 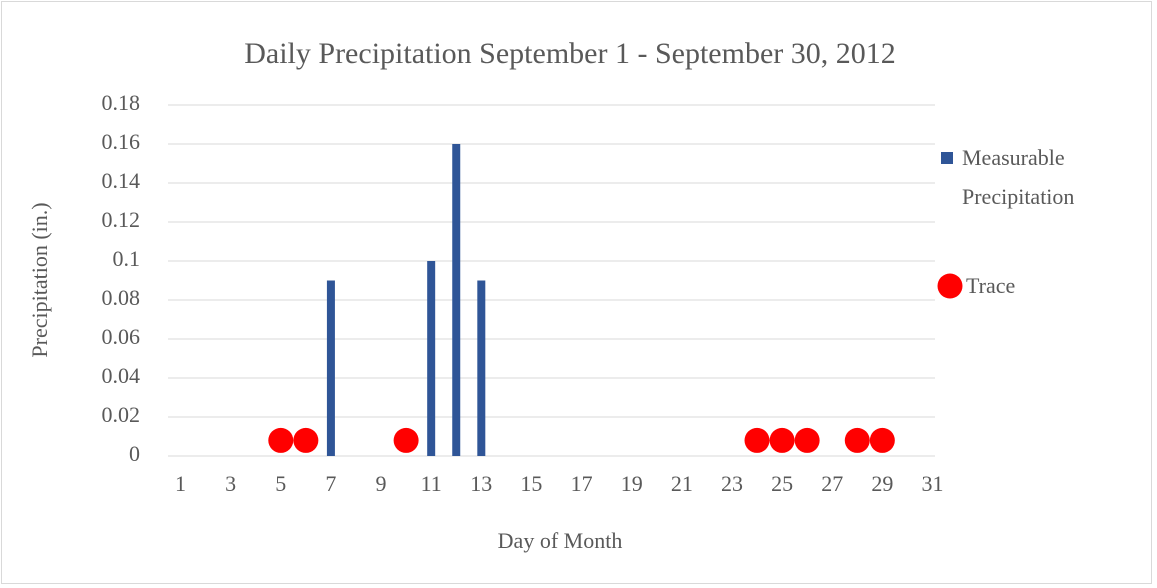 I want to click on y-tick-label: 0.12, so click(x=121, y=219).